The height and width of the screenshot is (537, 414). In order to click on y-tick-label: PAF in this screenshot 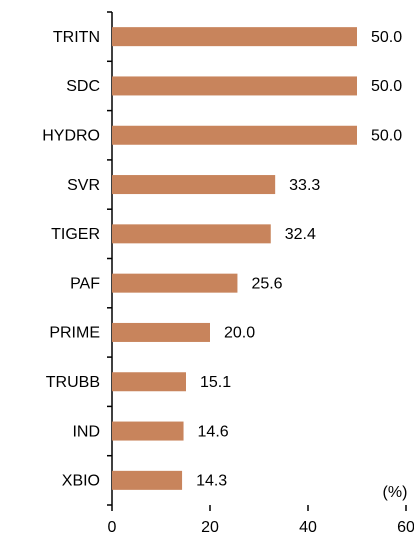, I will do `click(85, 283)`.